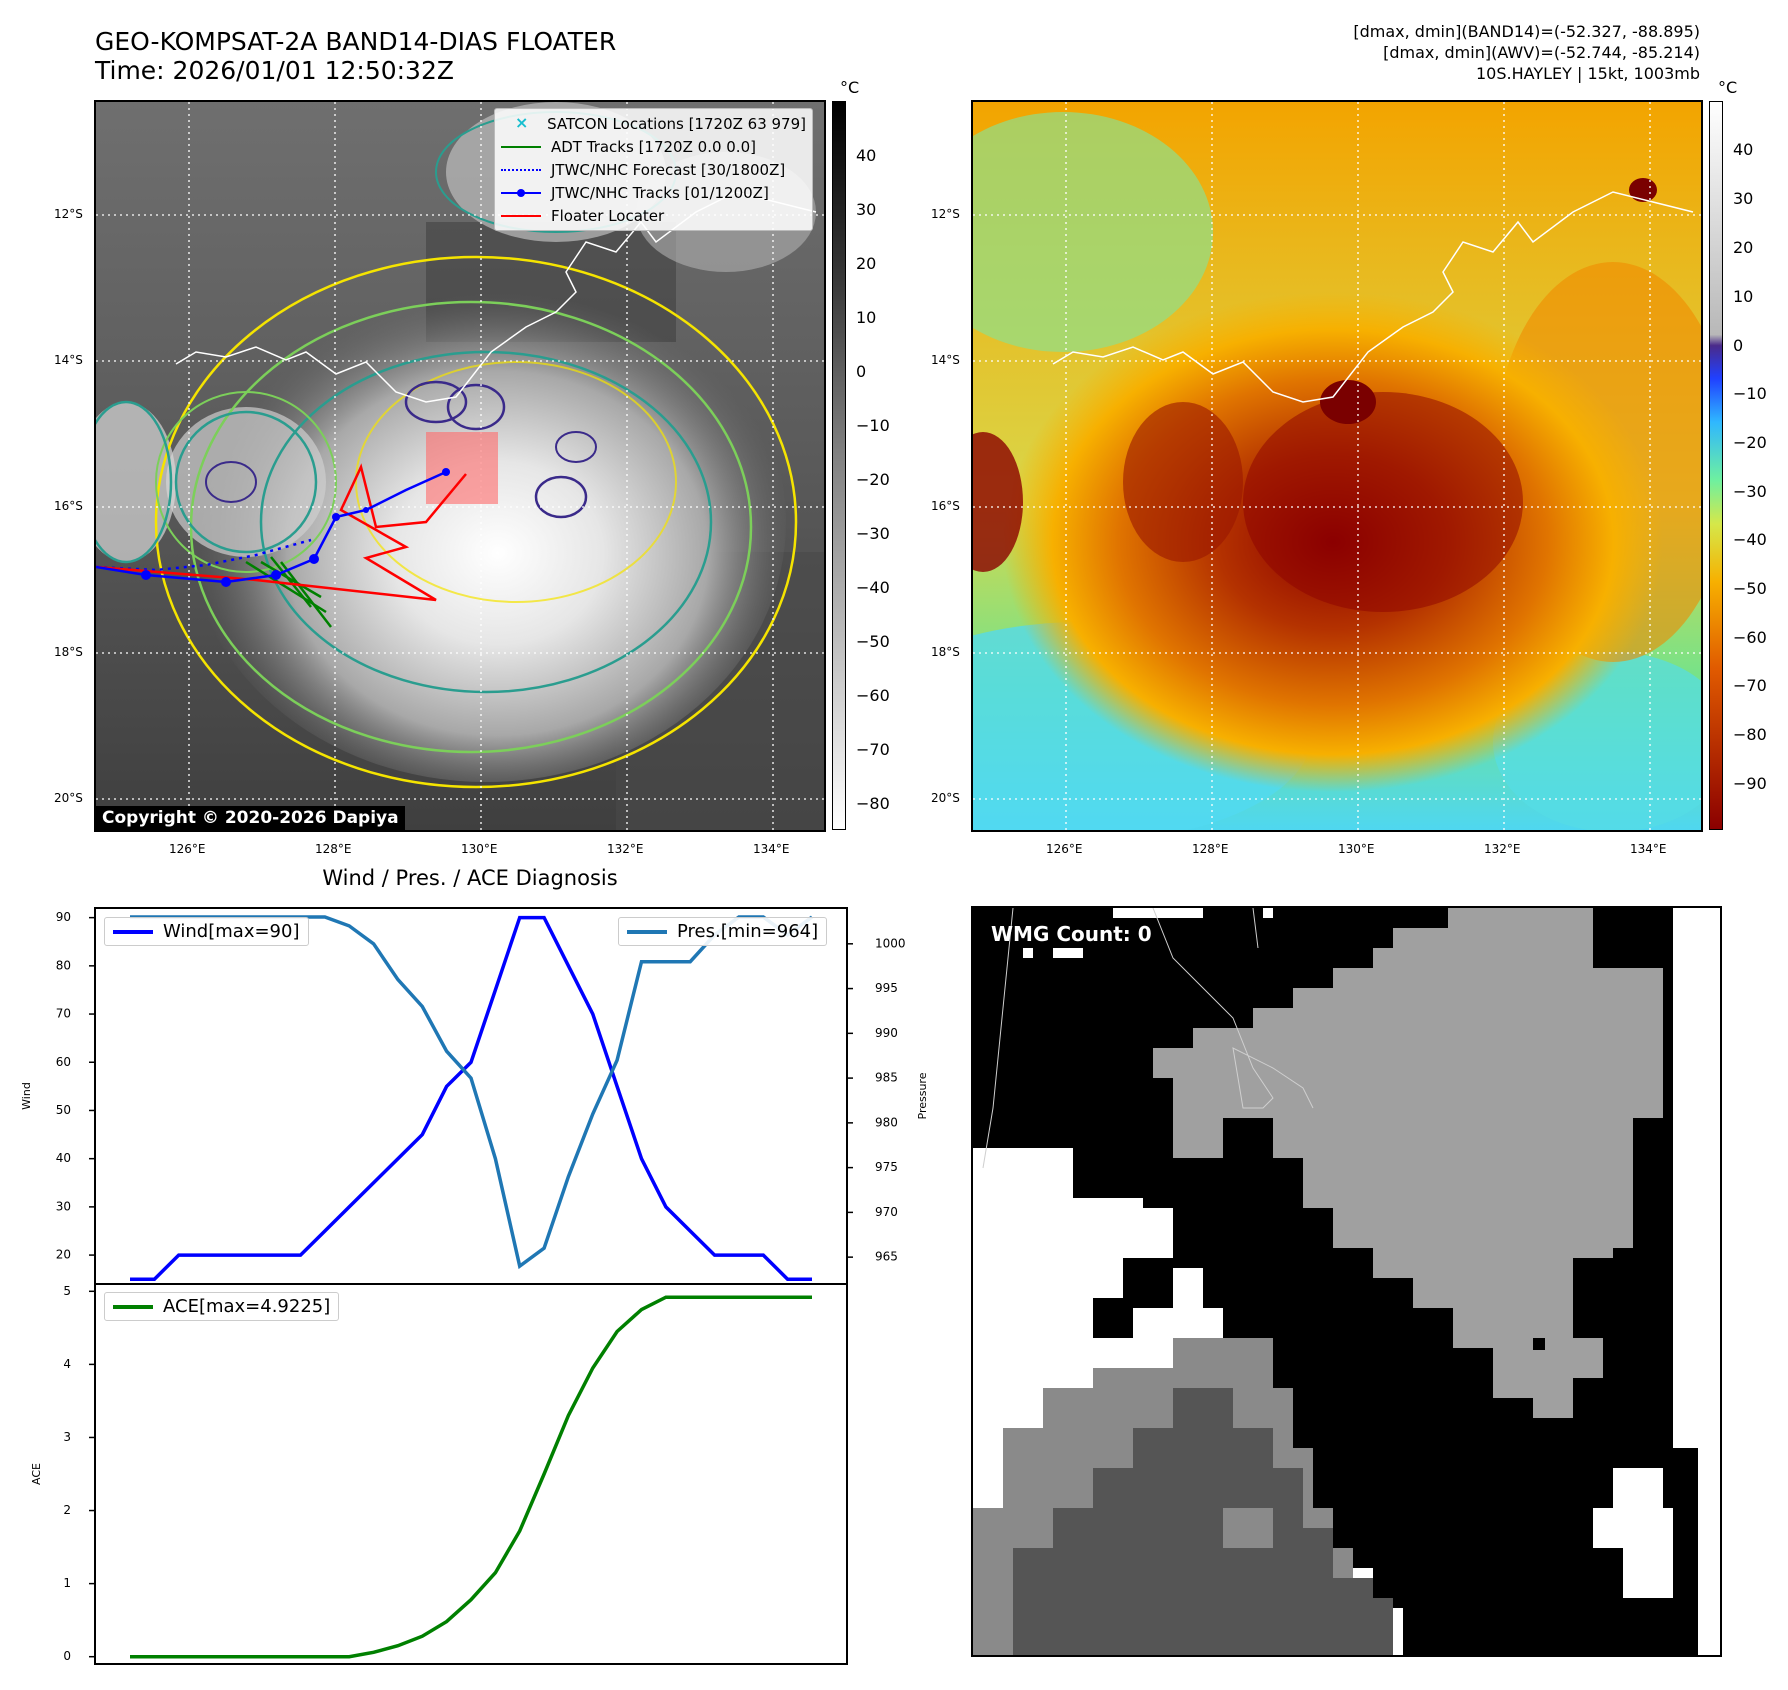  What do you see at coordinates (660, 192) in the screenshot?
I see `legend-label: JTWC/NHC Tracks [01/1200Z]` at bounding box center [660, 192].